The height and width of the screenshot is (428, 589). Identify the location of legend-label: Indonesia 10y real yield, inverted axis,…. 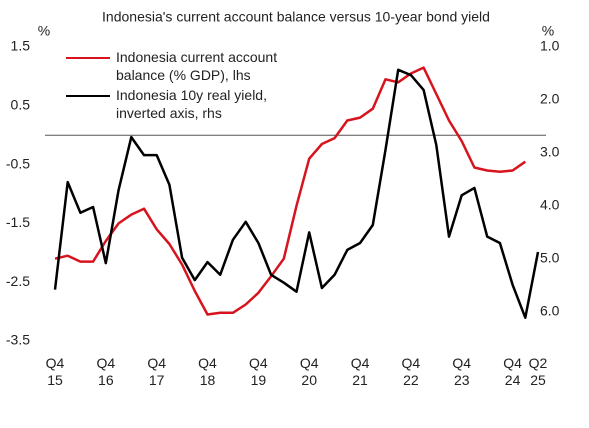
(191, 104).